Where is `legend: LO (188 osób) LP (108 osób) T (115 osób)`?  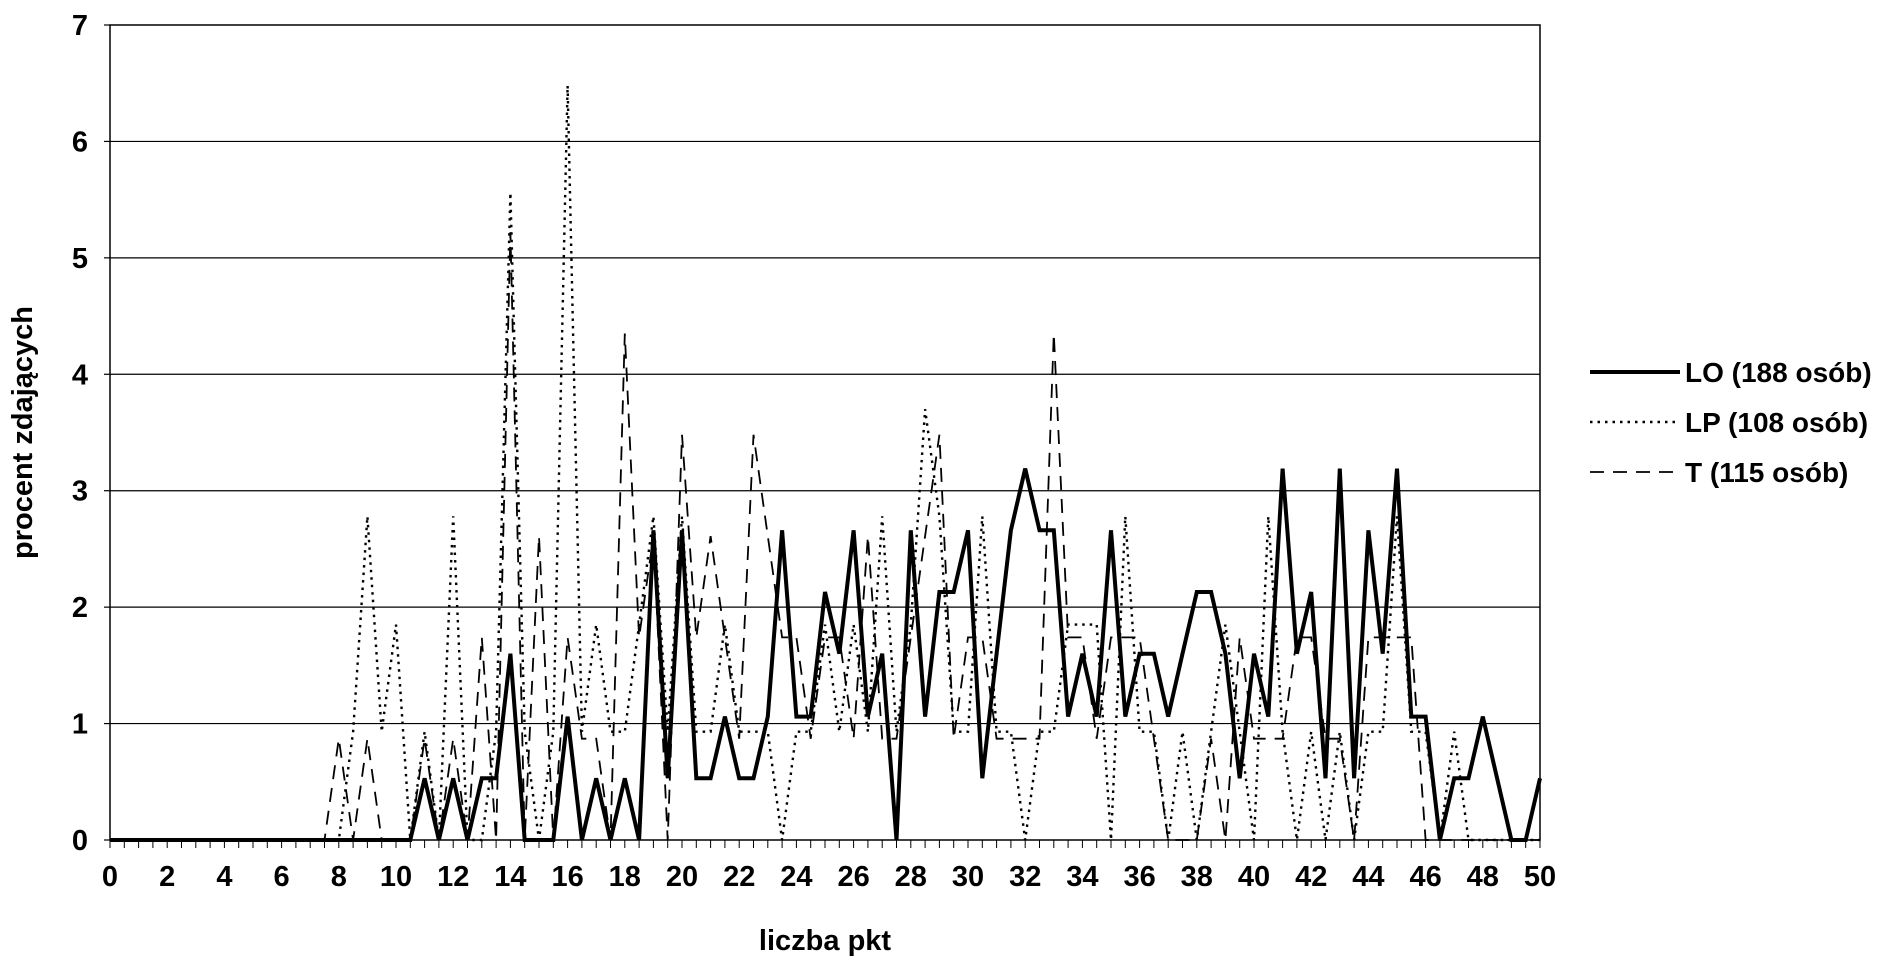
legend: LO (188 osób) LP (108 osób) T (115 osób) is located at coordinates (1731, 422).